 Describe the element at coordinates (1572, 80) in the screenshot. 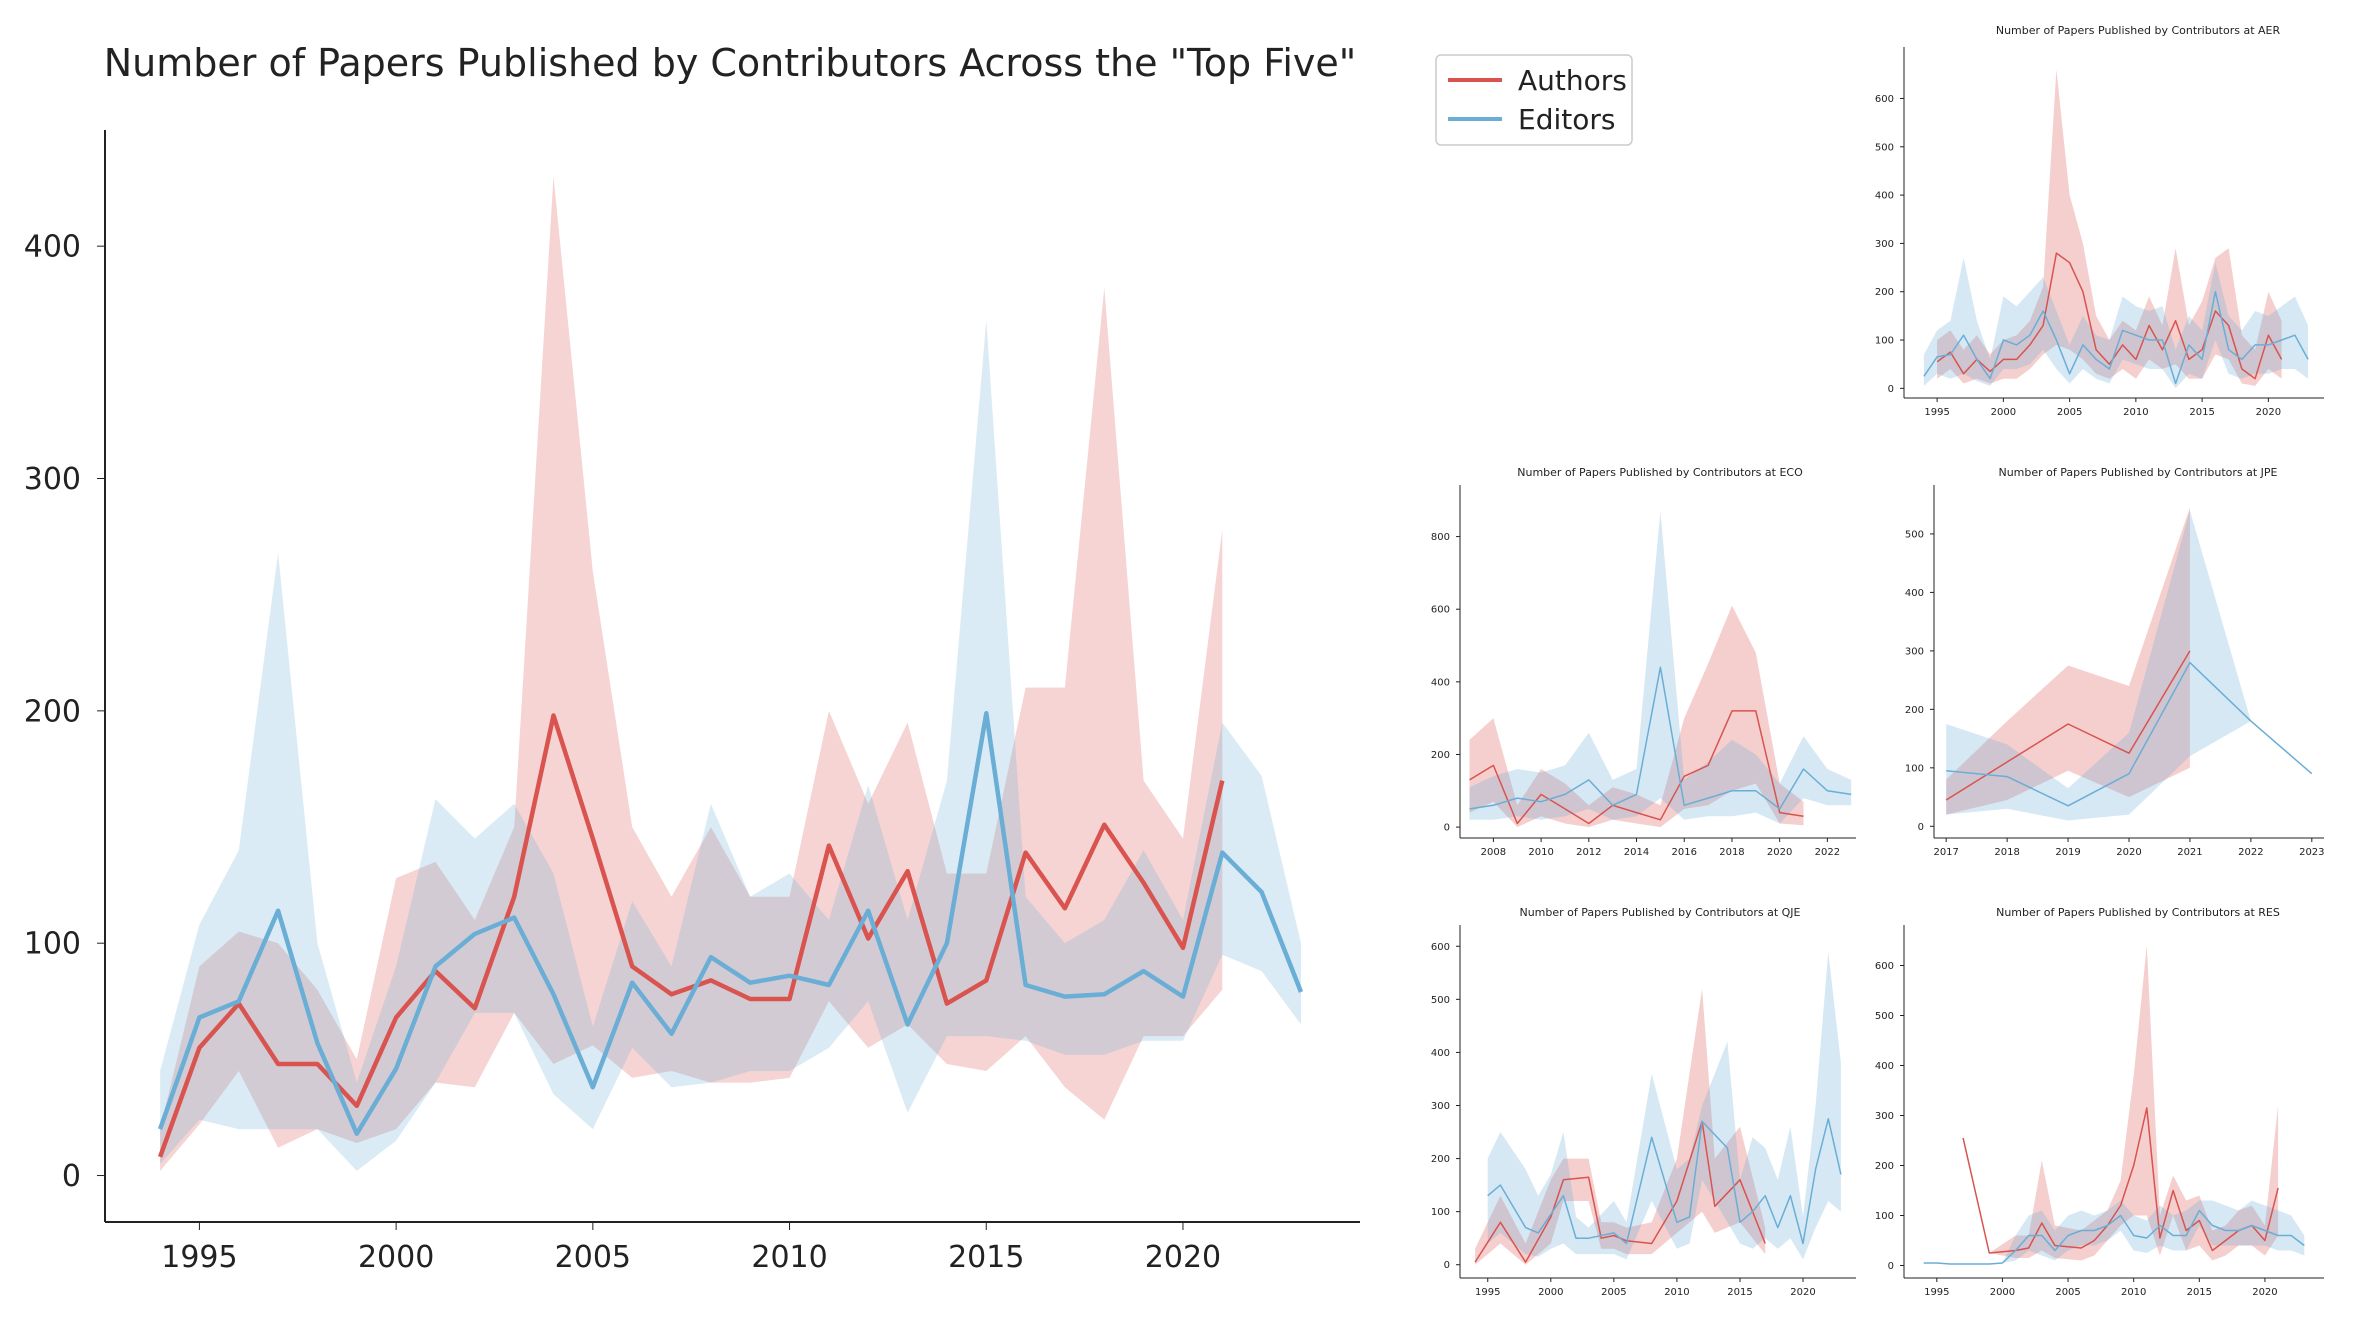

I see `legend-label-authors: Authors` at that location.